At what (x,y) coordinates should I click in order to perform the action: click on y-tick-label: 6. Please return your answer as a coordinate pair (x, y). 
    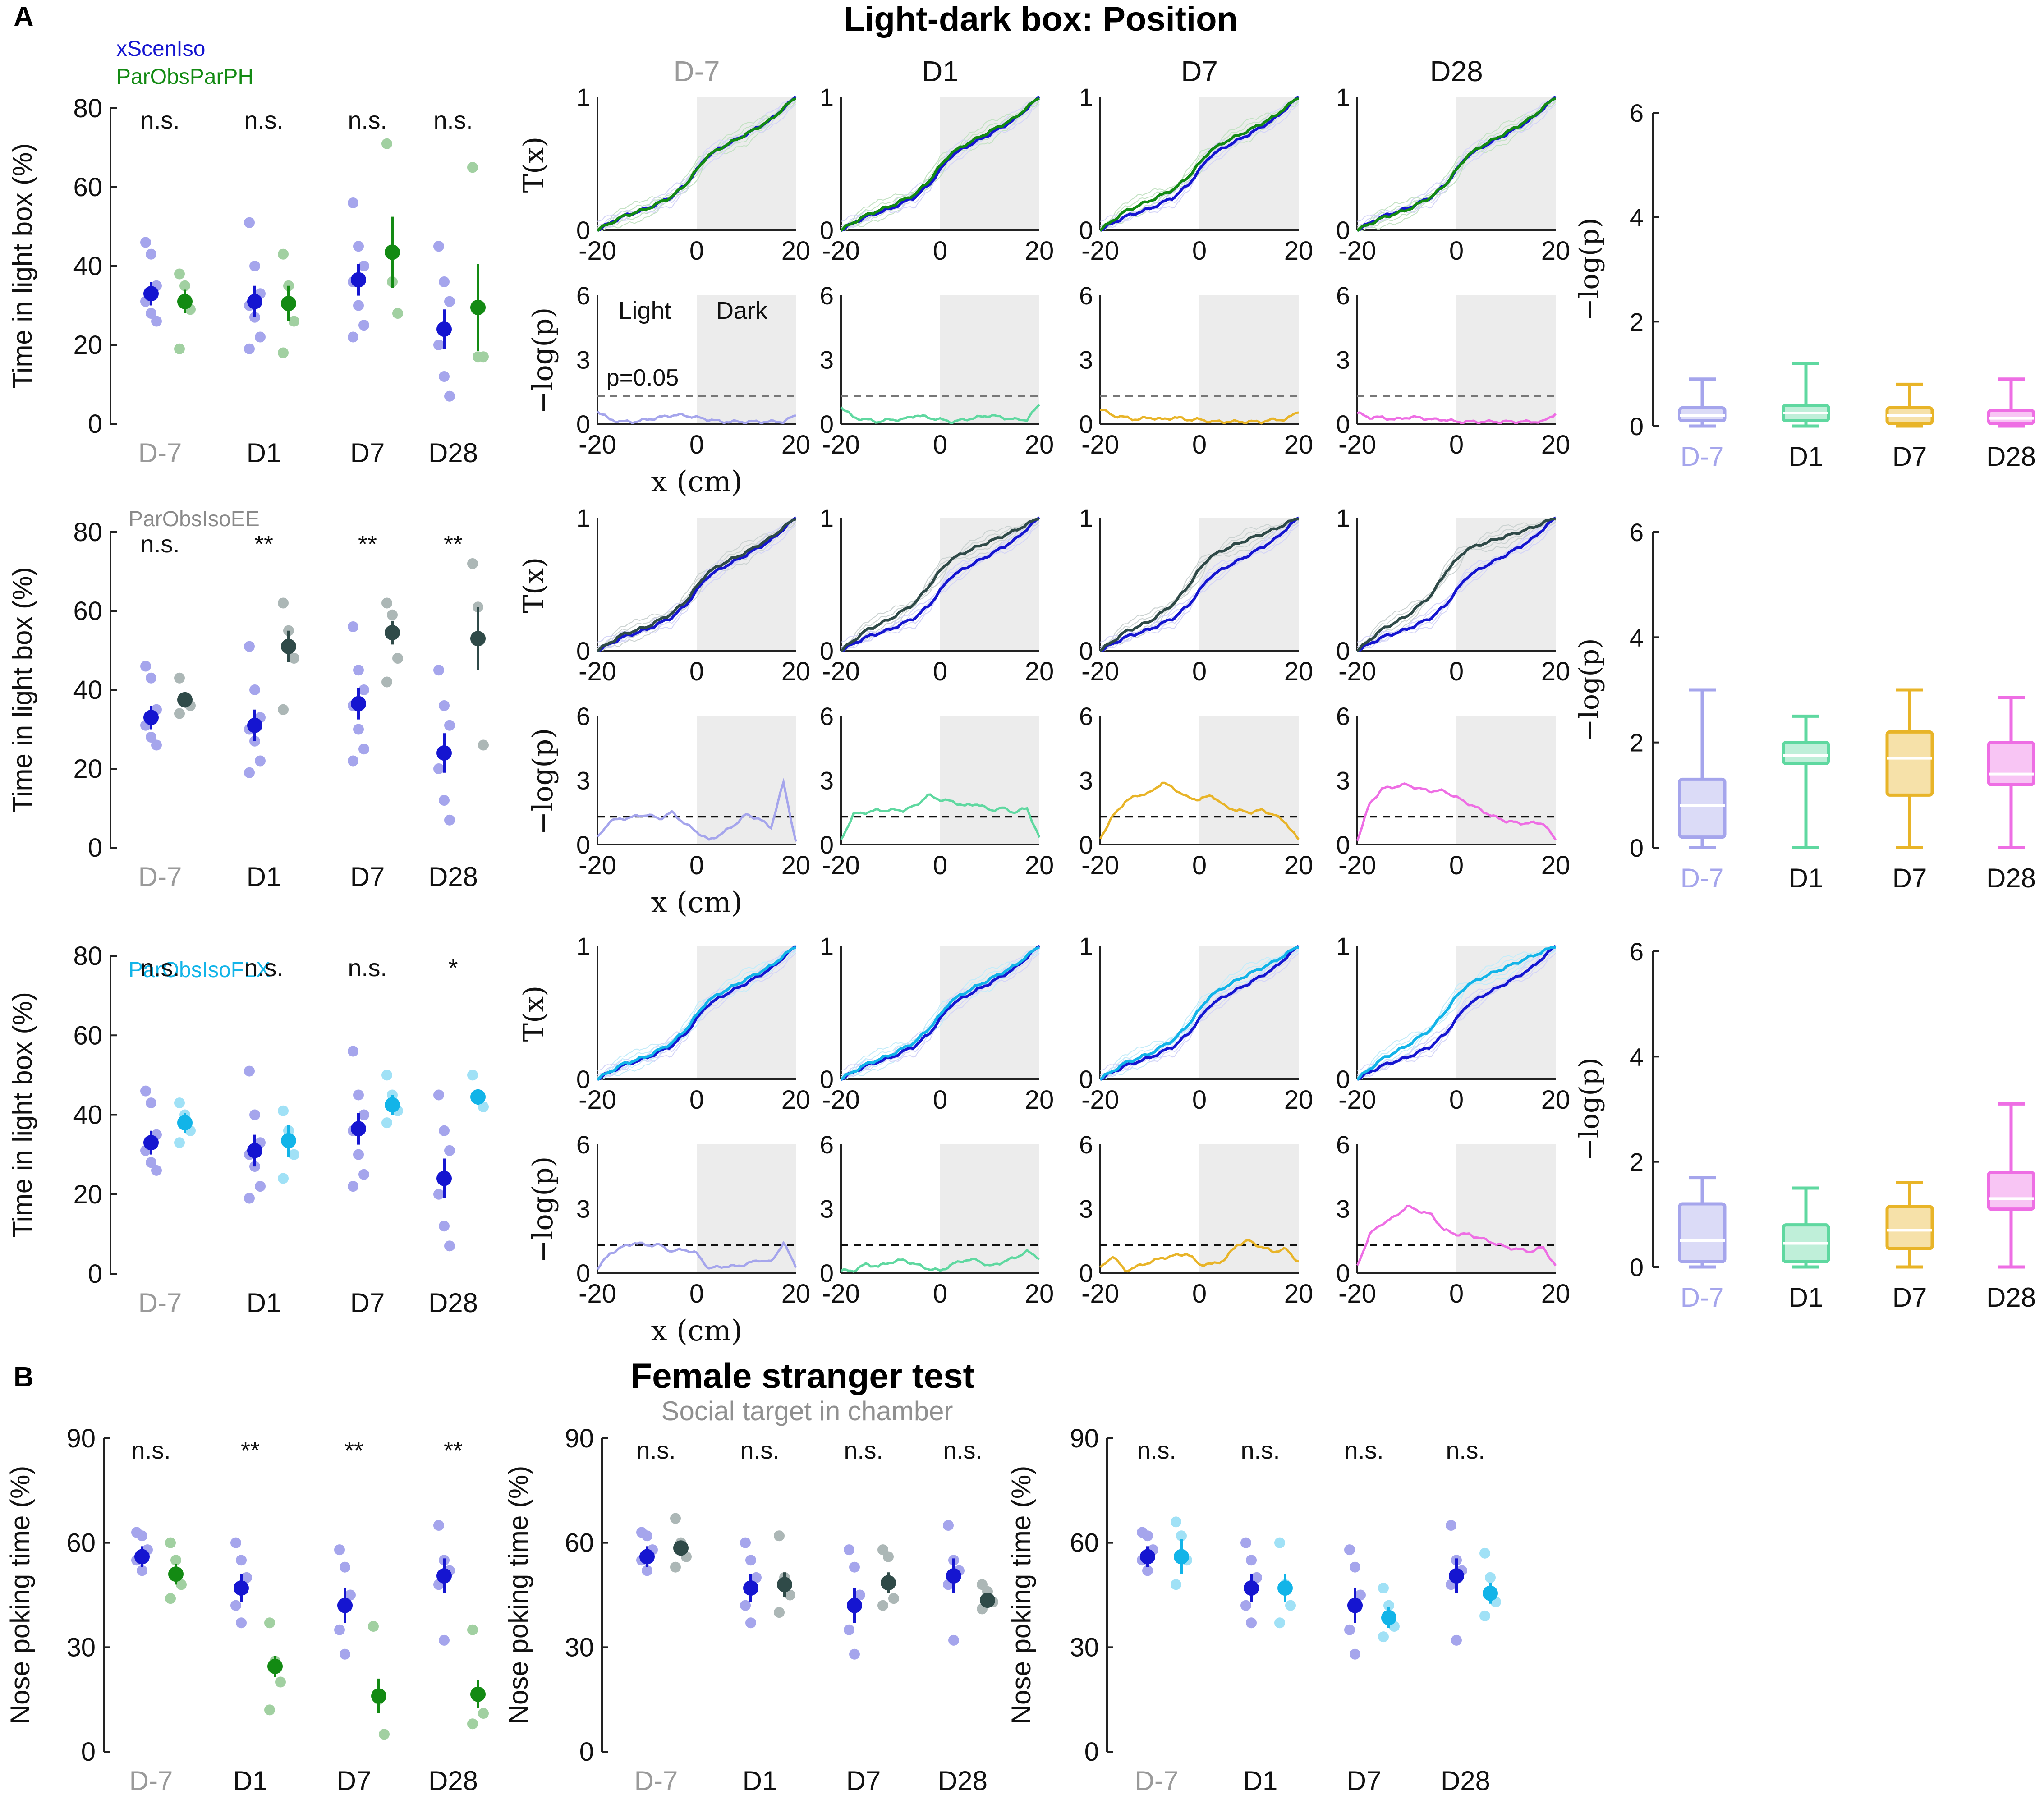
    Looking at the image, I should click on (827, 716).